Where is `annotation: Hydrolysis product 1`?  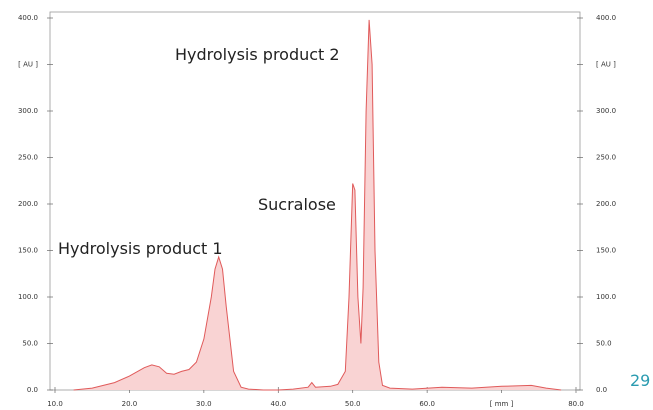 annotation: Hydrolysis product 1 is located at coordinates (140, 248).